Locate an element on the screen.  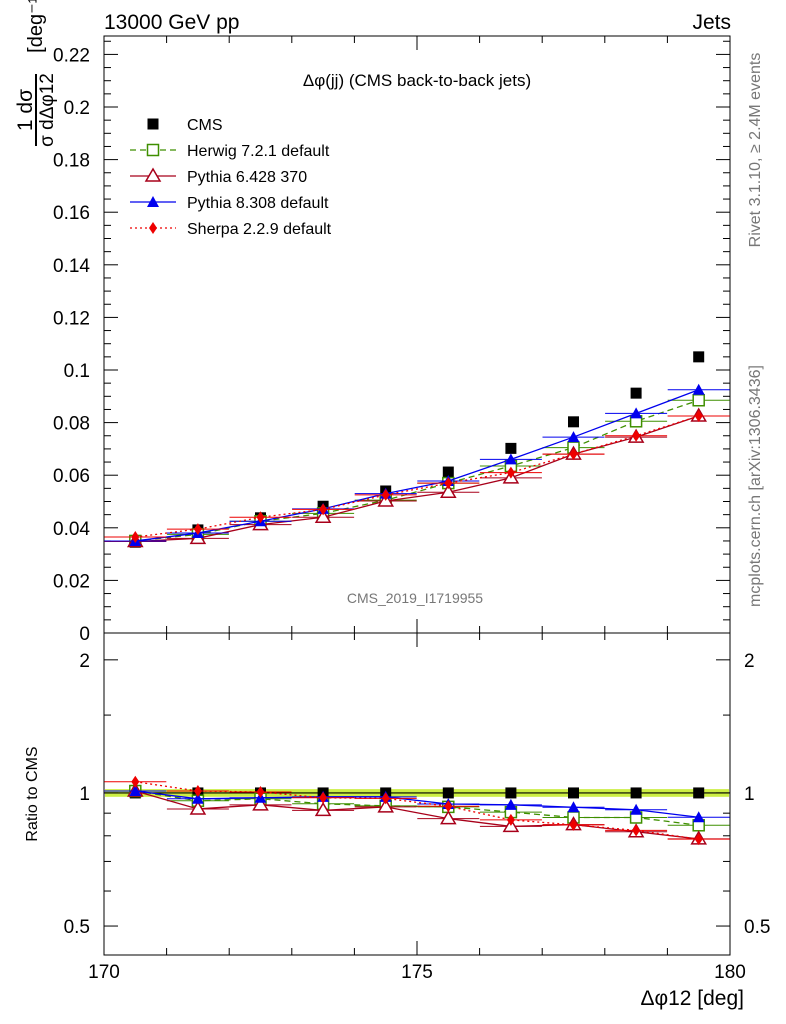
ratio-line-herwig is located at coordinates (417, 808).